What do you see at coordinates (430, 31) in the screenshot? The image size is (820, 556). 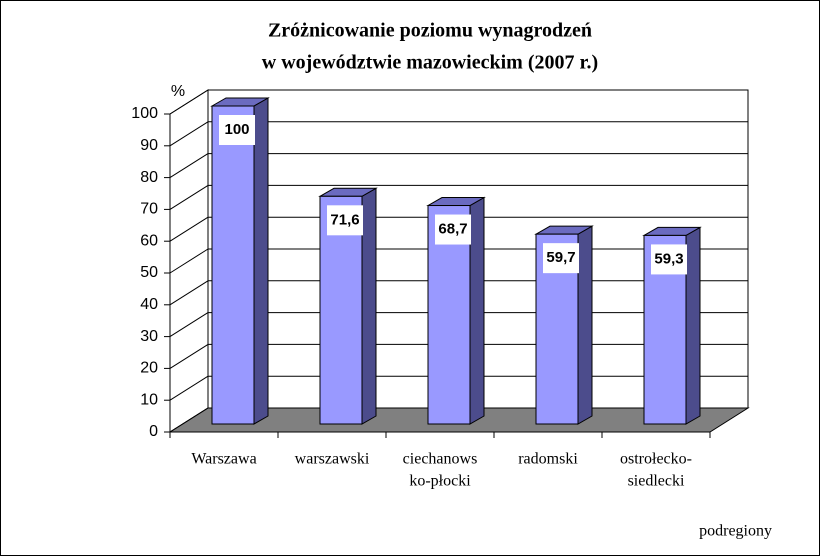 I see `chart-title: Zróżnicowanie poziomu wynagrodzeń` at bounding box center [430, 31].